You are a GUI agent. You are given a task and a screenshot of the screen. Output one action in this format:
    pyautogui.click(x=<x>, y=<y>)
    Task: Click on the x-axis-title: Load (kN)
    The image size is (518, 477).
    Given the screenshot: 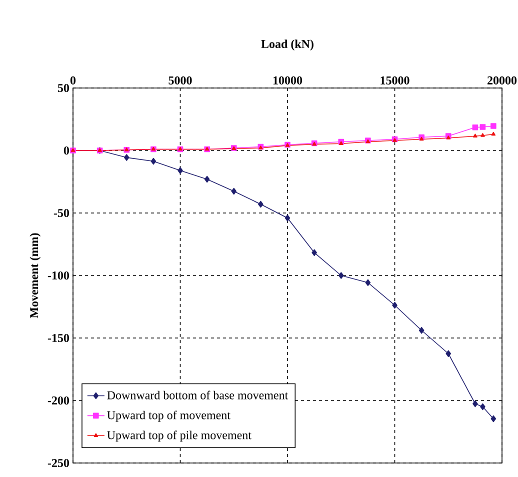 What is the action you would take?
    pyautogui.click(x=287, y=45)
    